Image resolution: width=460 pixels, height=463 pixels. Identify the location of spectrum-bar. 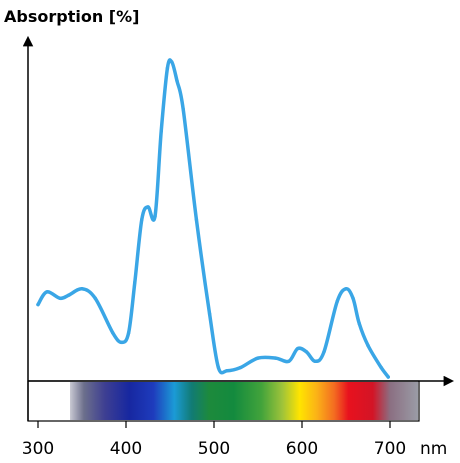
(244, 401).